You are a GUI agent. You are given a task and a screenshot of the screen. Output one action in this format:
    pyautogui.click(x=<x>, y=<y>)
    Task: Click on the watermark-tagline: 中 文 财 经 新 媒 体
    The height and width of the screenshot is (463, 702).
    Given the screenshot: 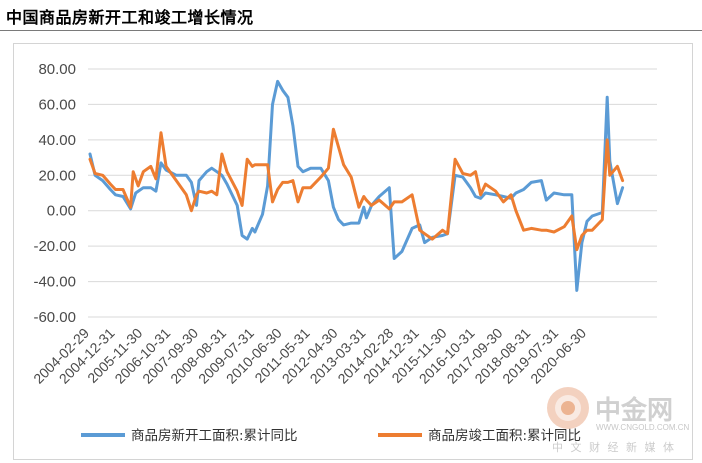 What is the action you would take?
    pyautogui.click(x=614, y=447)
    